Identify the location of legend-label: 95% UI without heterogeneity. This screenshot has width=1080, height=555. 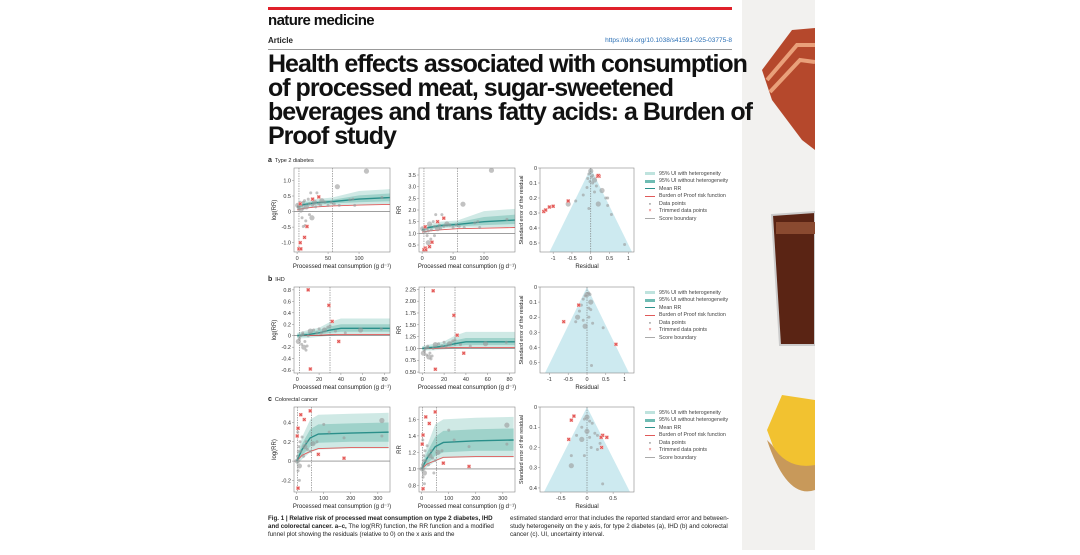
(694, 420).